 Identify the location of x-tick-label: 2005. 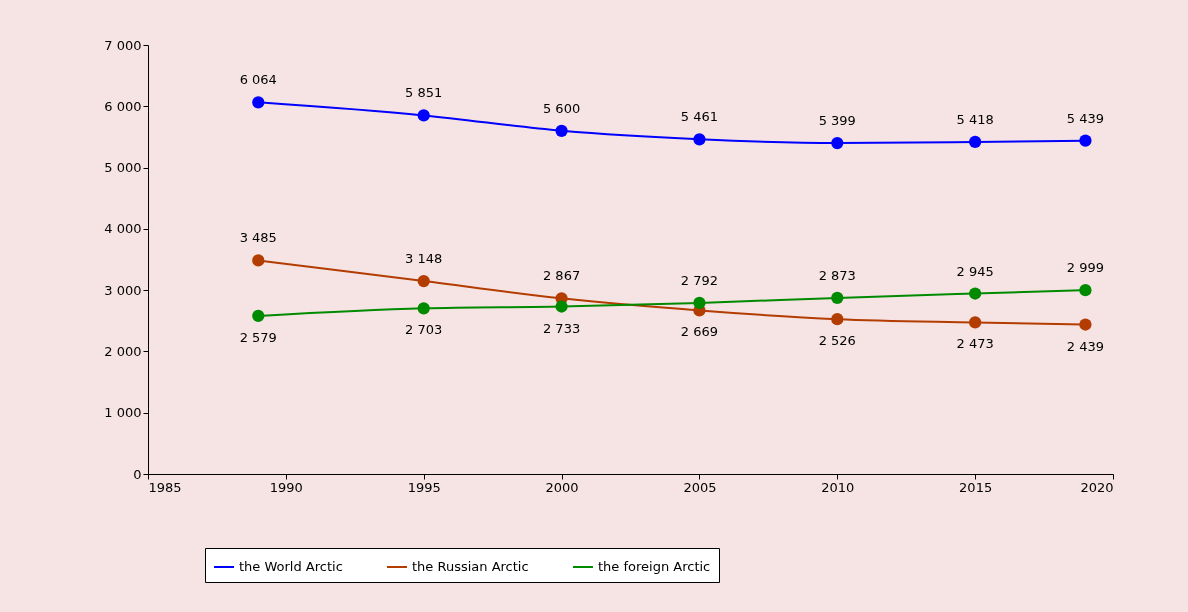
(700, 487).